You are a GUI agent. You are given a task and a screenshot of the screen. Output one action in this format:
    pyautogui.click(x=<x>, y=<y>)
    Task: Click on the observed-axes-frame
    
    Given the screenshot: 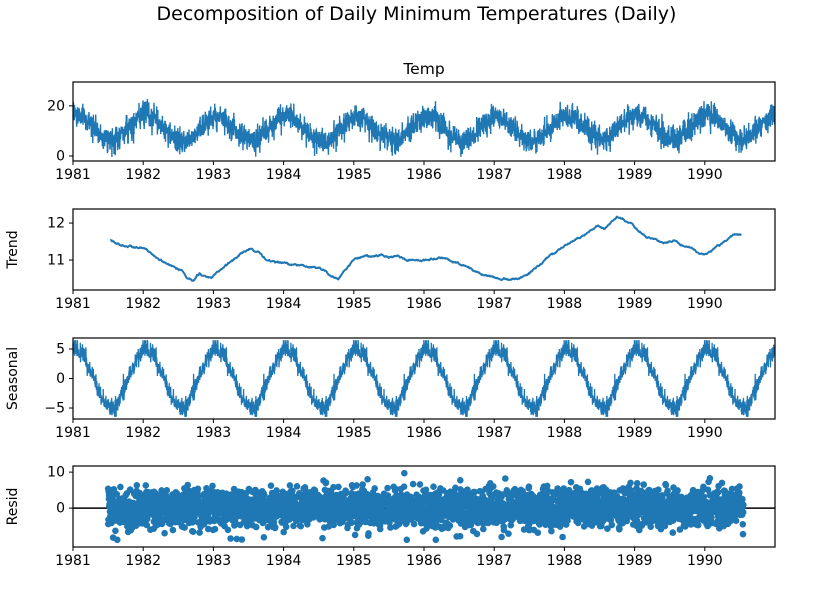 What is the action you would take?
    pyautogui.click(x=424, y=121)
    